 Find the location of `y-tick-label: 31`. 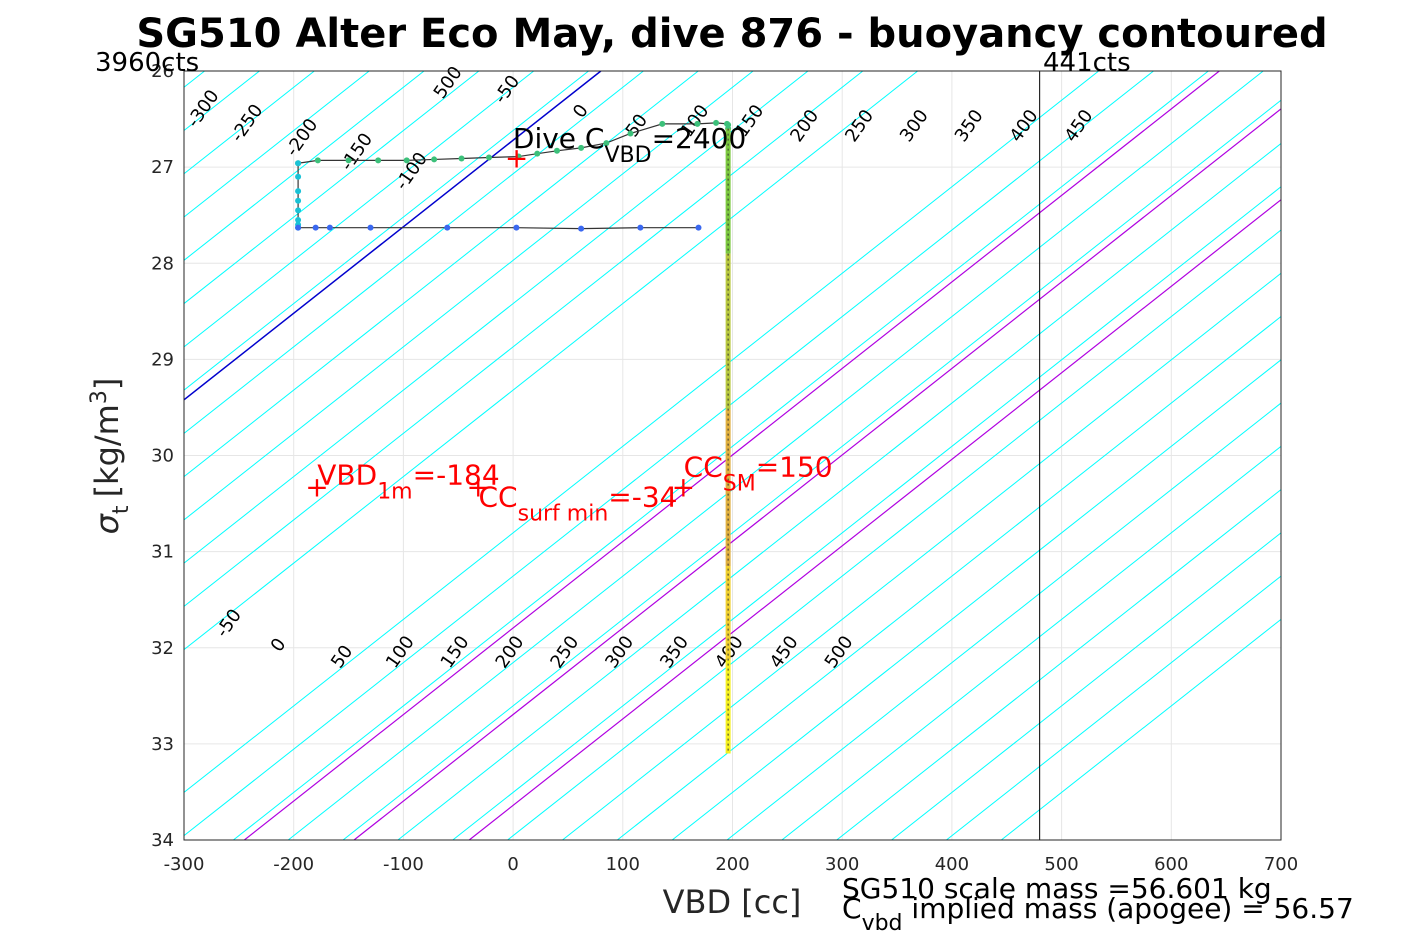

y-tick-label: 31 is located at coordinates (162, 552).